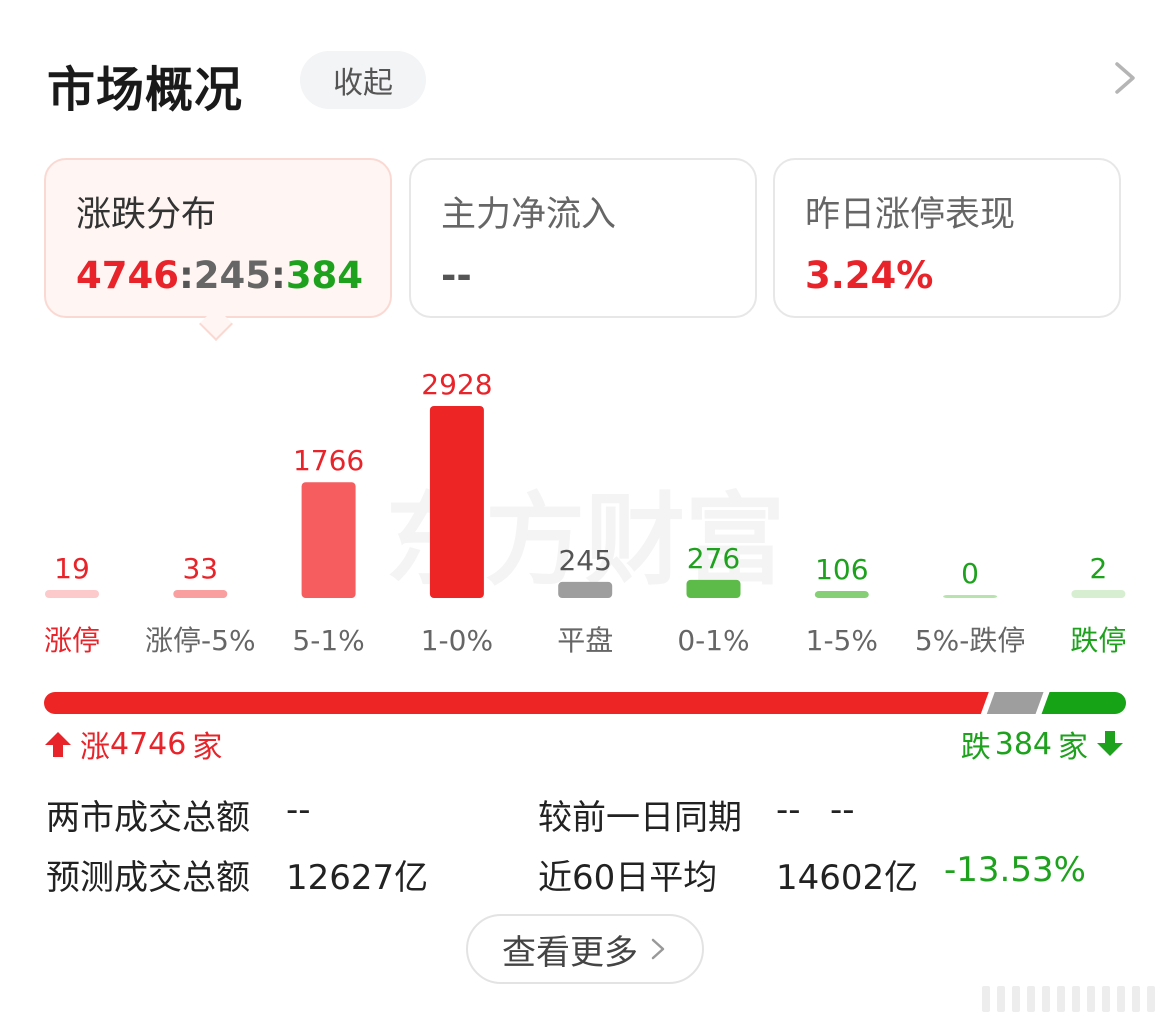 Image resolution: width=1170 pixels, height=1023 pixels. Describe the element at coordinates (145, 90) in the screenshot. I see `page-title: 市场概况` at that location.